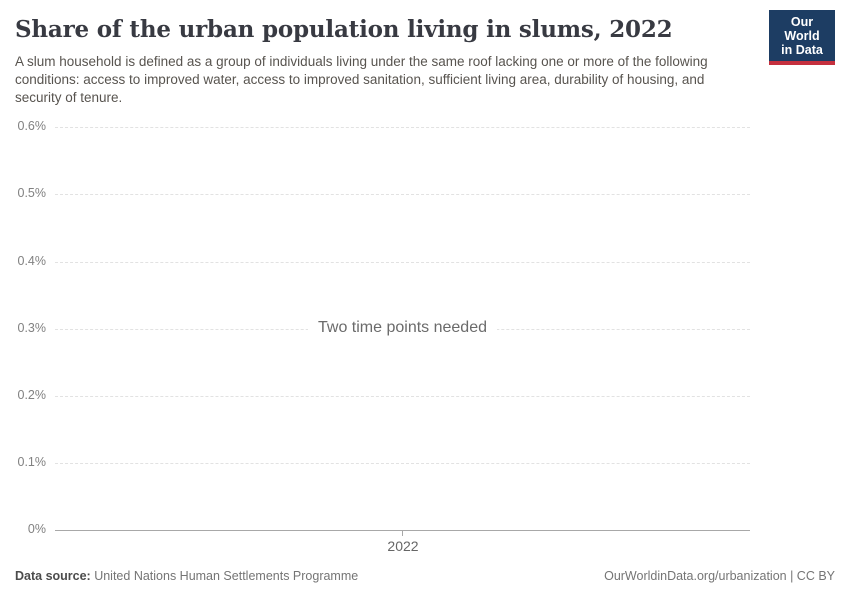  What do you see at coordinates (32, 193) in the screenshot?
I see `y-axis-tick-label: 0.5%` at bounding box center [32, 193].